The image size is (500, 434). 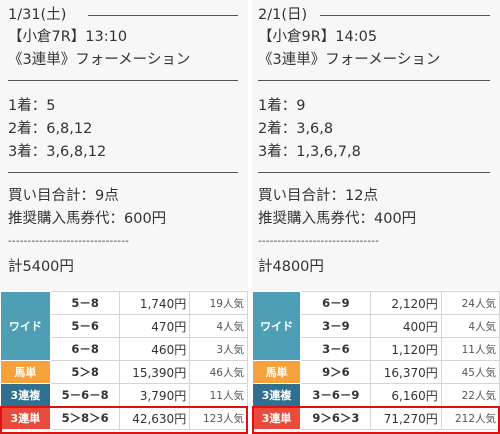 What do you see at coordinates (155, 349) in the screenshot?
I see `wide-payout: 460円` at bounding box center [155, 349].